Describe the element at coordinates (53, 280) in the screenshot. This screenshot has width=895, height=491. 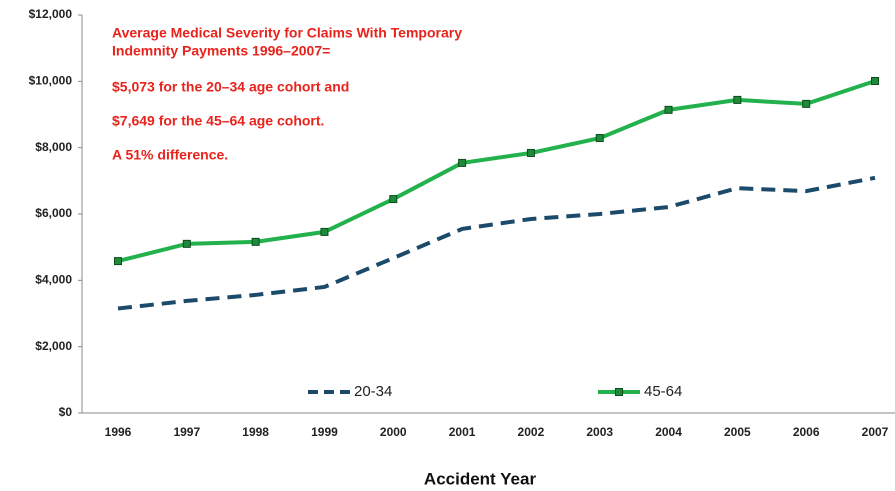
I see `y-tick-label: $4,000` at that location.